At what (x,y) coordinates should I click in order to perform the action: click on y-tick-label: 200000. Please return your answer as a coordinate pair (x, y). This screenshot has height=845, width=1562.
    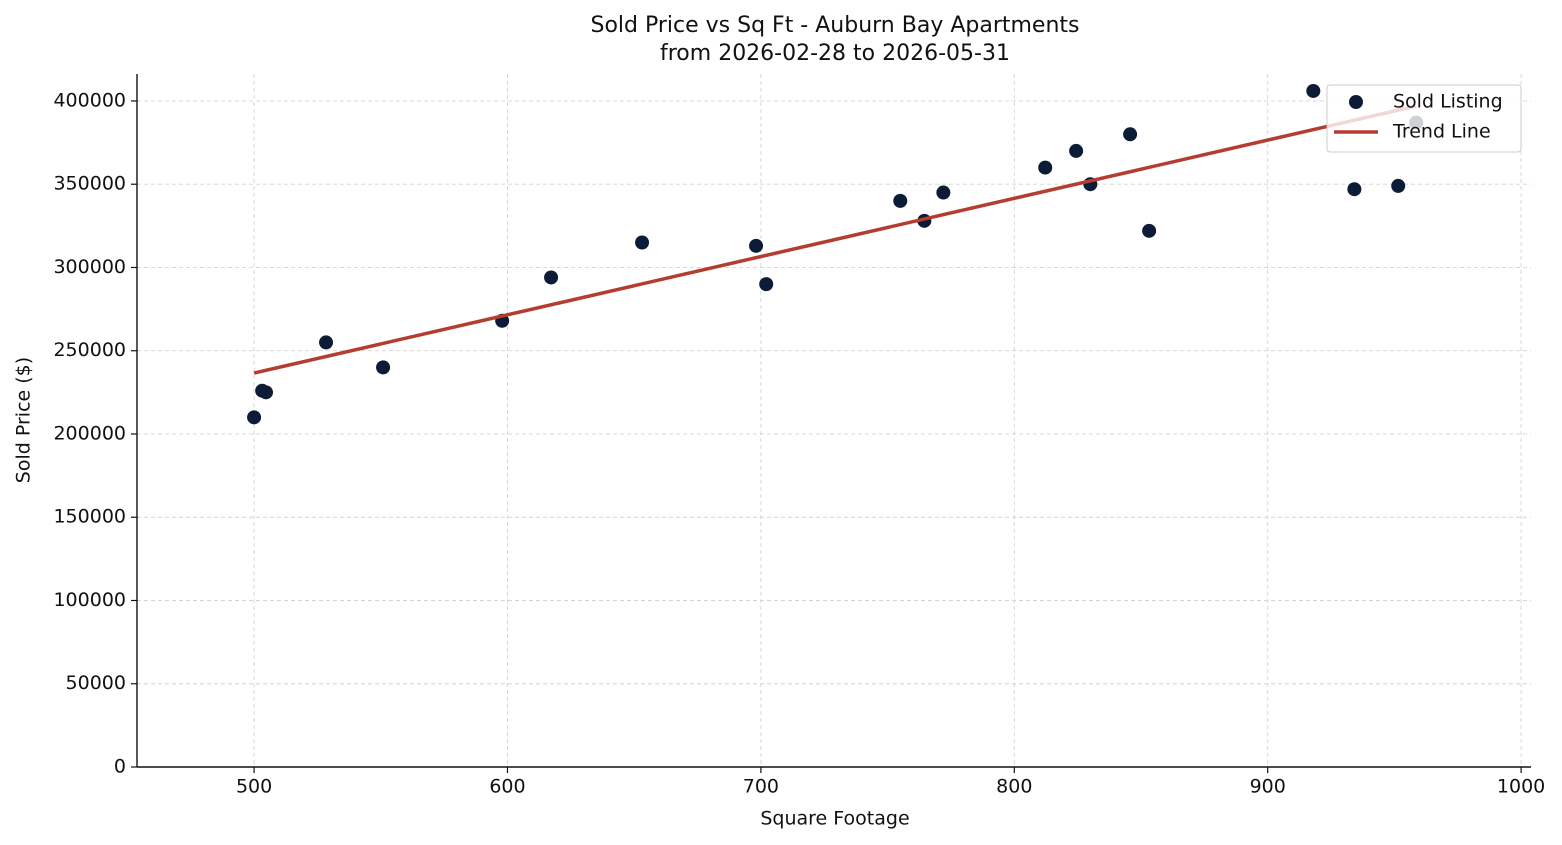
    Looking at the image, I should click on (89, 433).